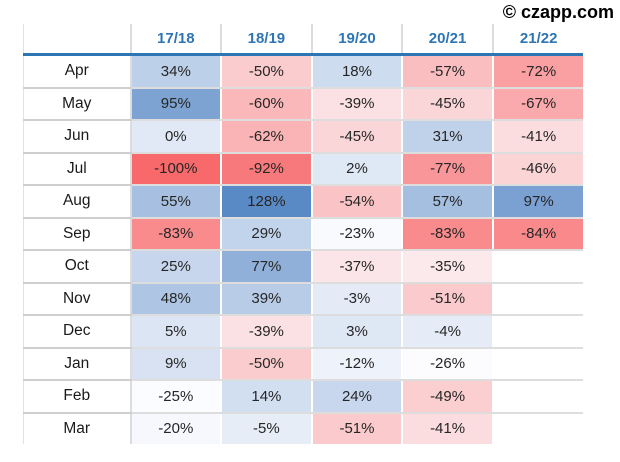  I want to click on cell-feb-17-18: -25%, so click(176, 397).